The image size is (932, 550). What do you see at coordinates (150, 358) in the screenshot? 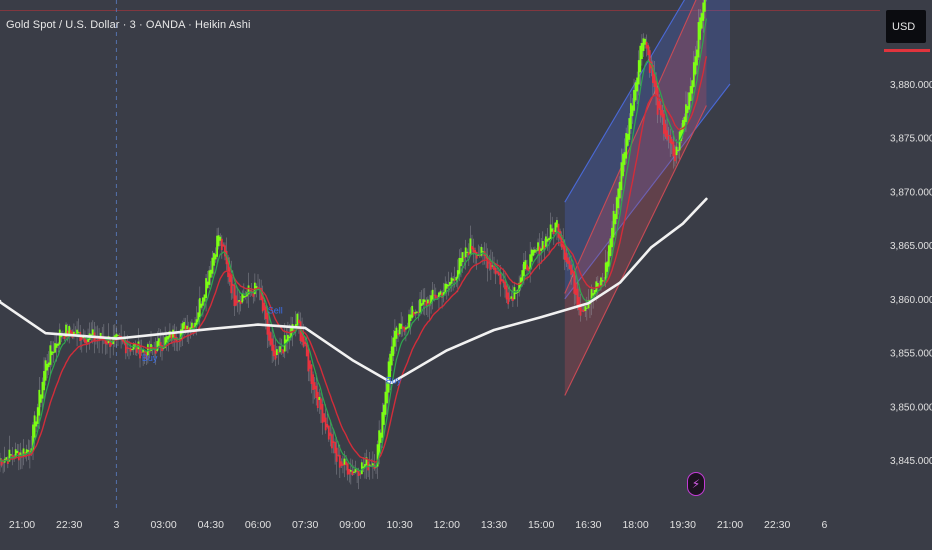
I see `signal-label-buy: Buy` at bounding box center [150, 358].